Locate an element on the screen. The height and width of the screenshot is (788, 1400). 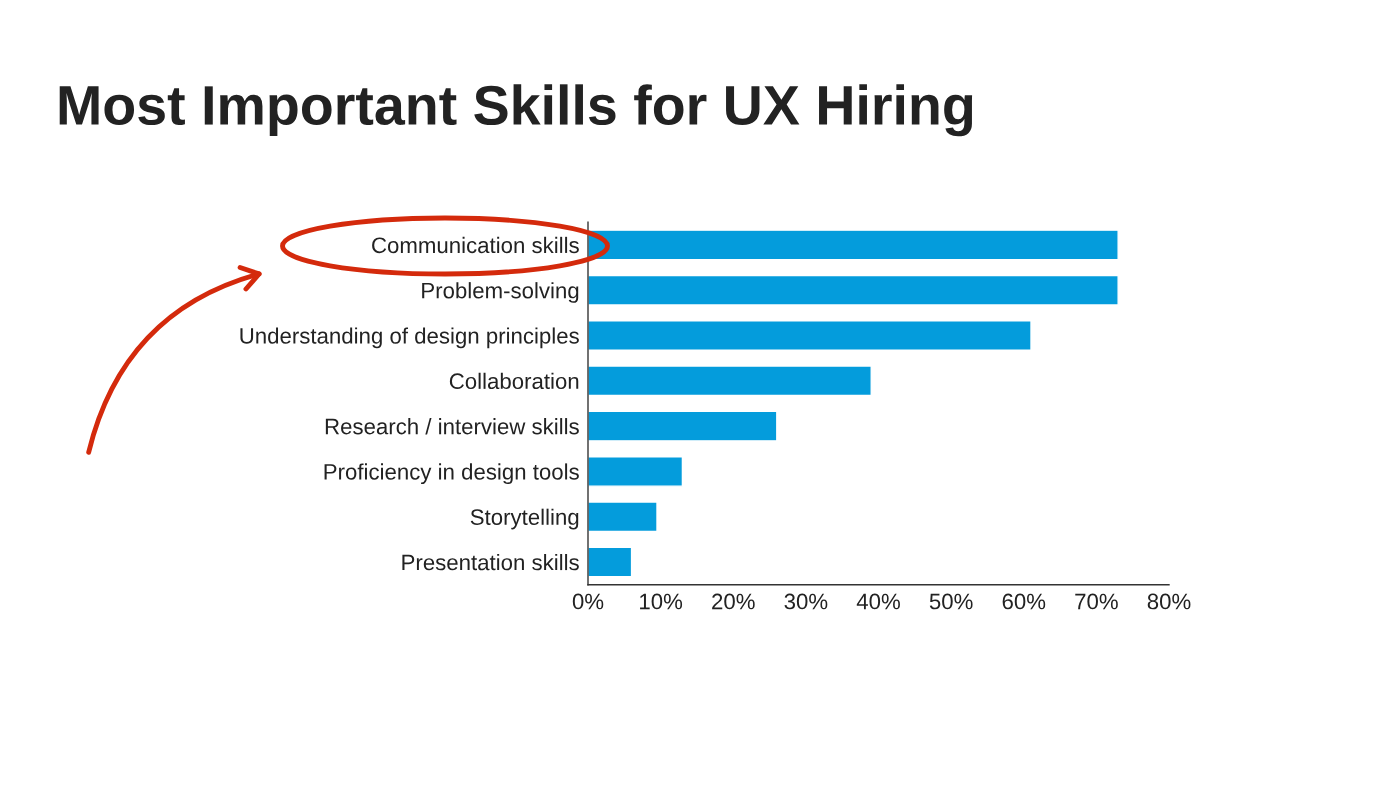
x-tick-label: 10% is located at coordinates (661, 601).